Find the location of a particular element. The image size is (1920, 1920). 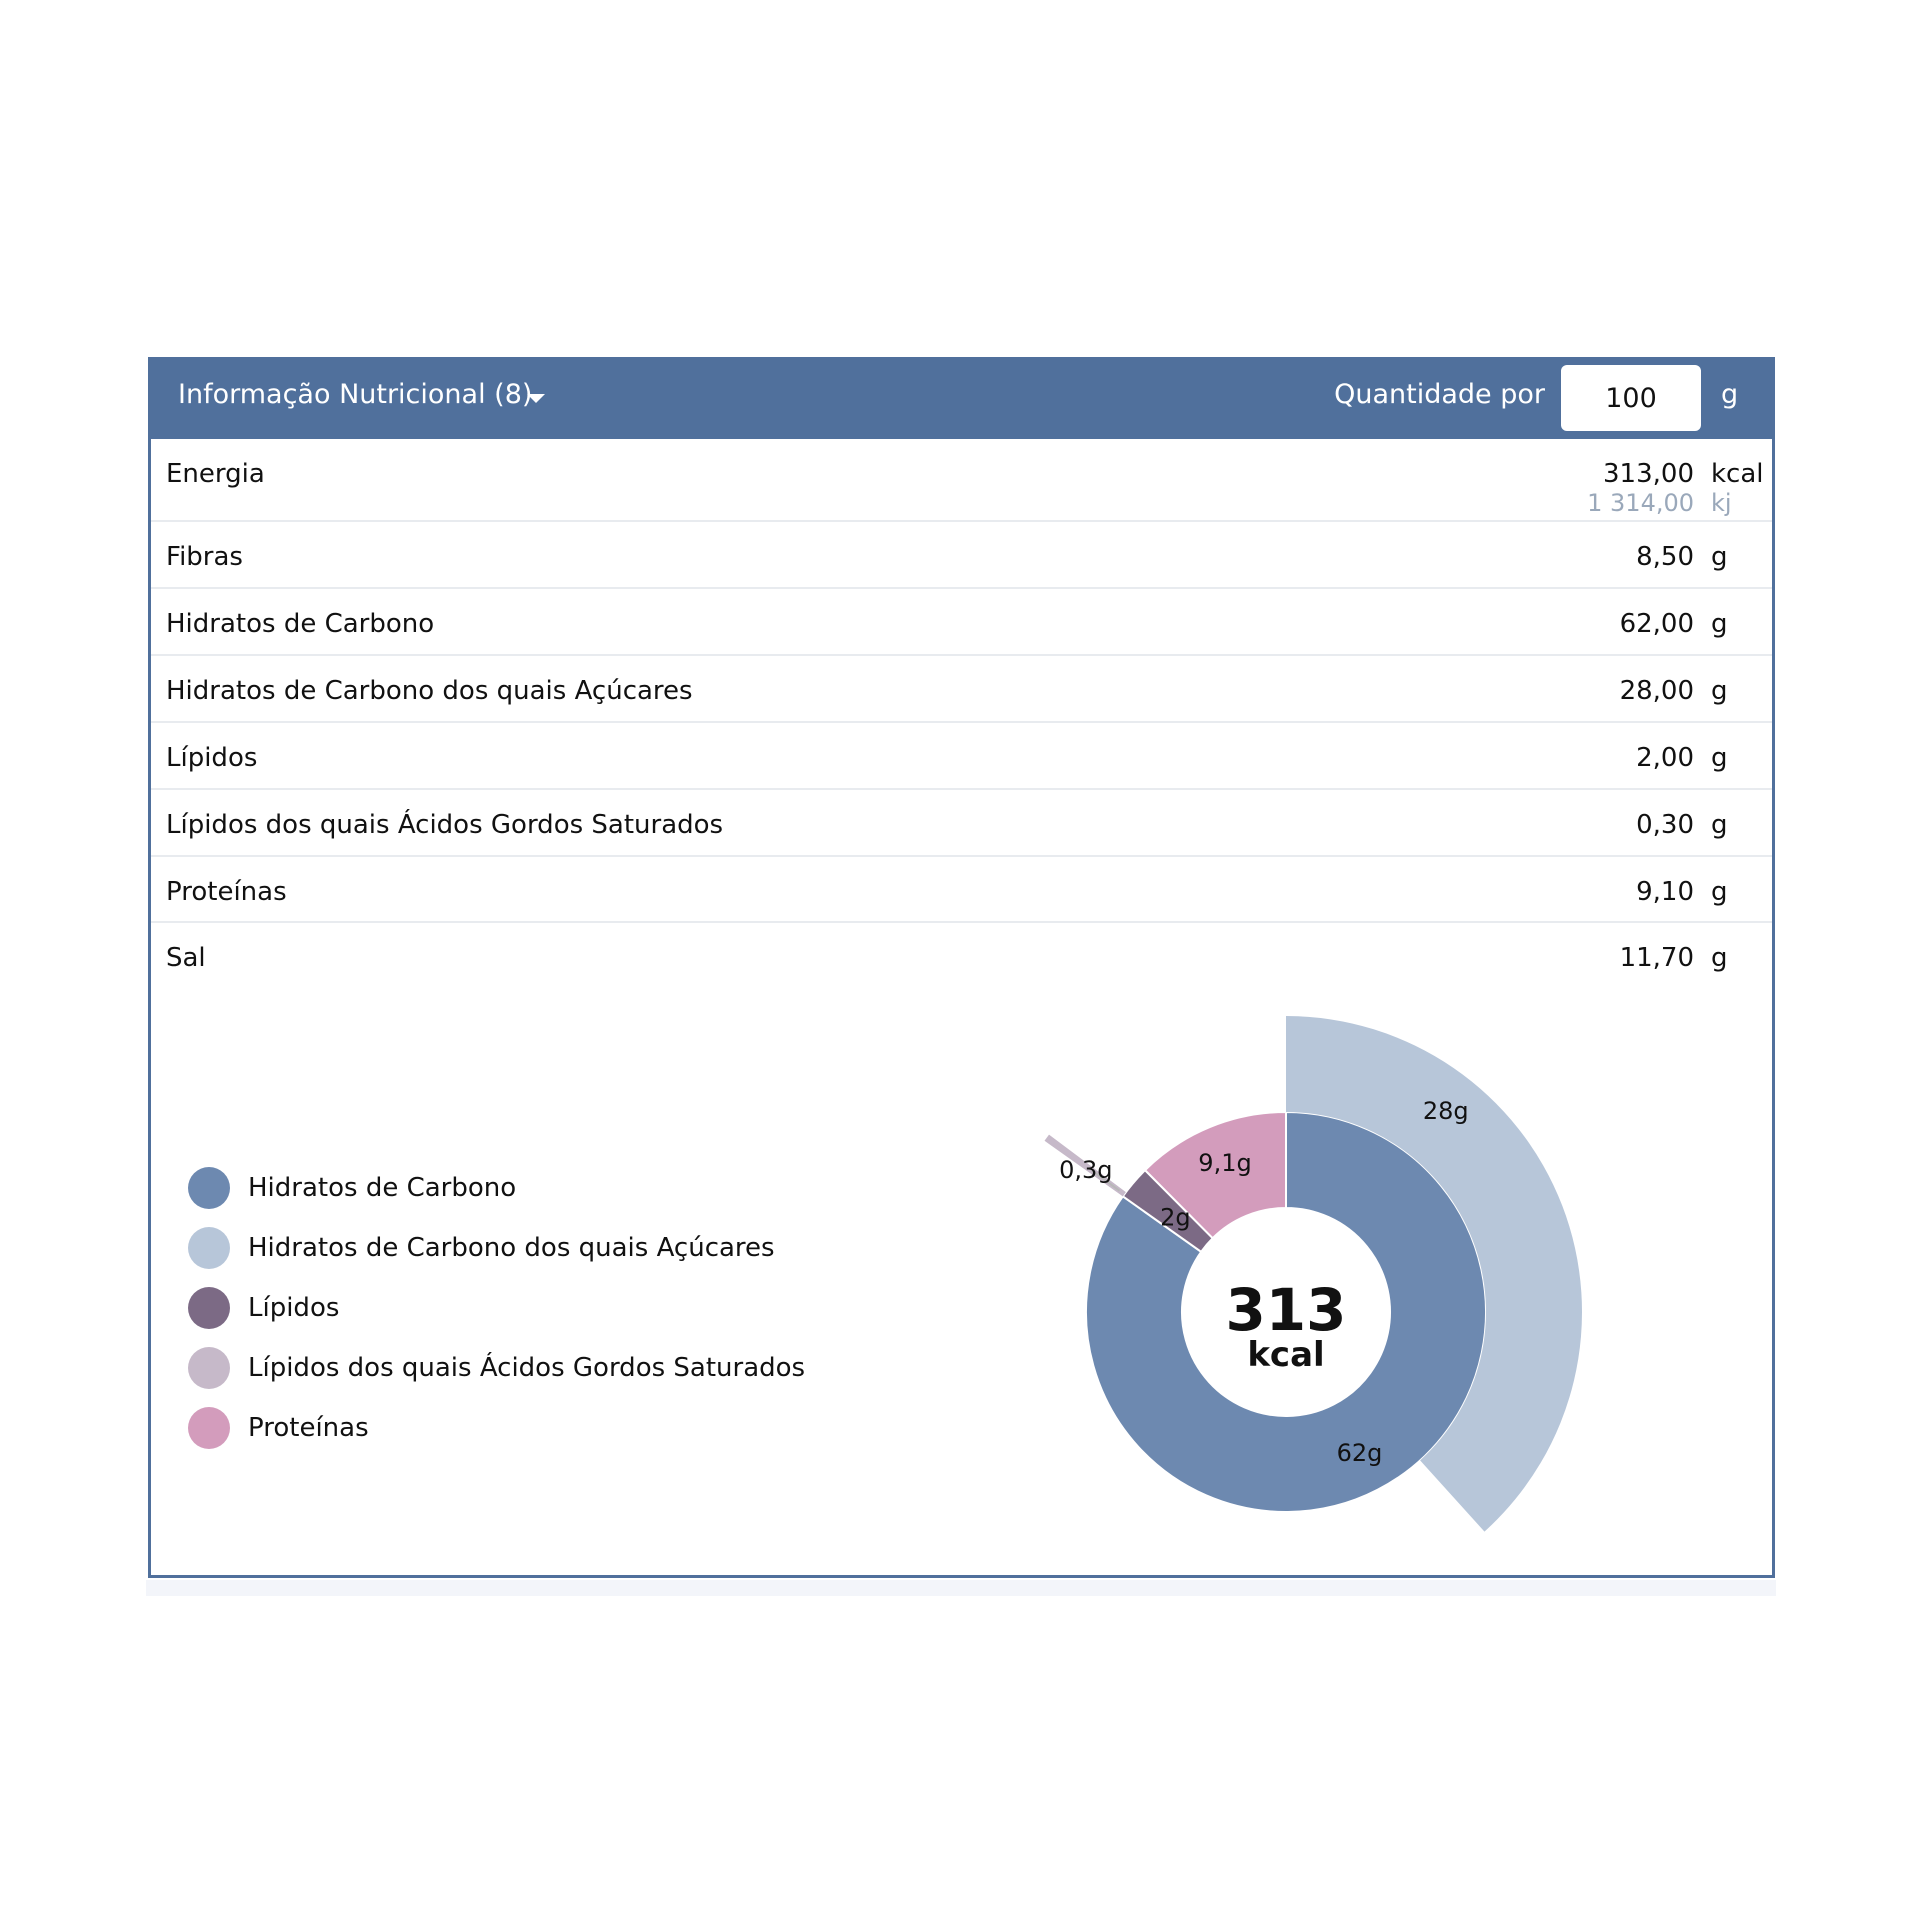

nutrient-value: 313,00 is located at coordinates (1648, 474).